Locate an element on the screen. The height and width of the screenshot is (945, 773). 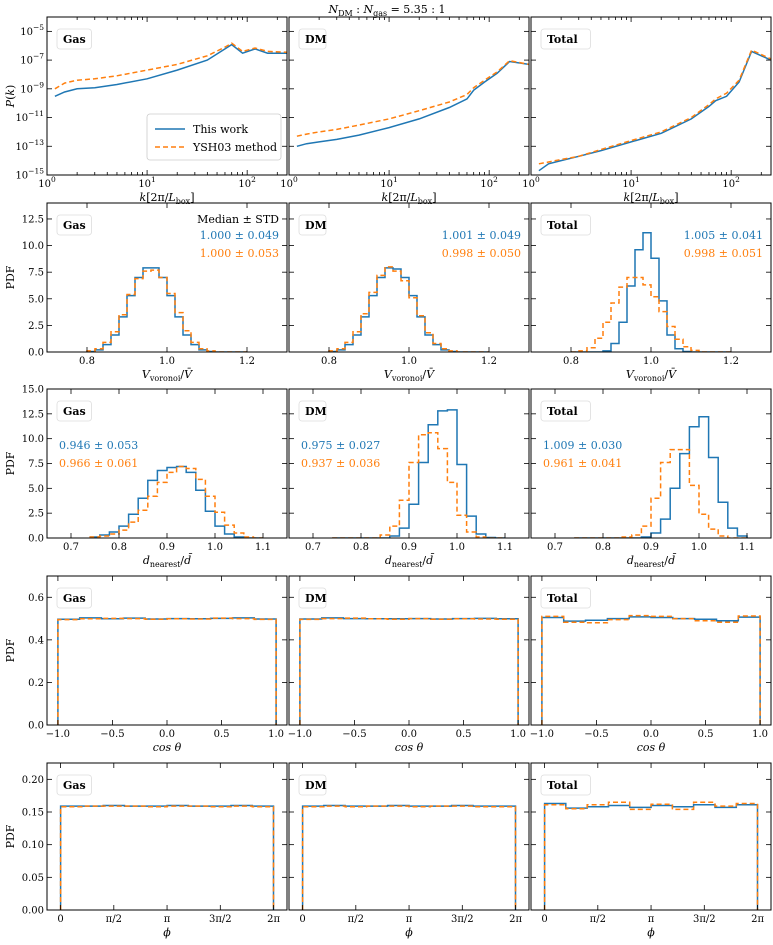
panel-tag: Gas is located at coordinates (74, 411).